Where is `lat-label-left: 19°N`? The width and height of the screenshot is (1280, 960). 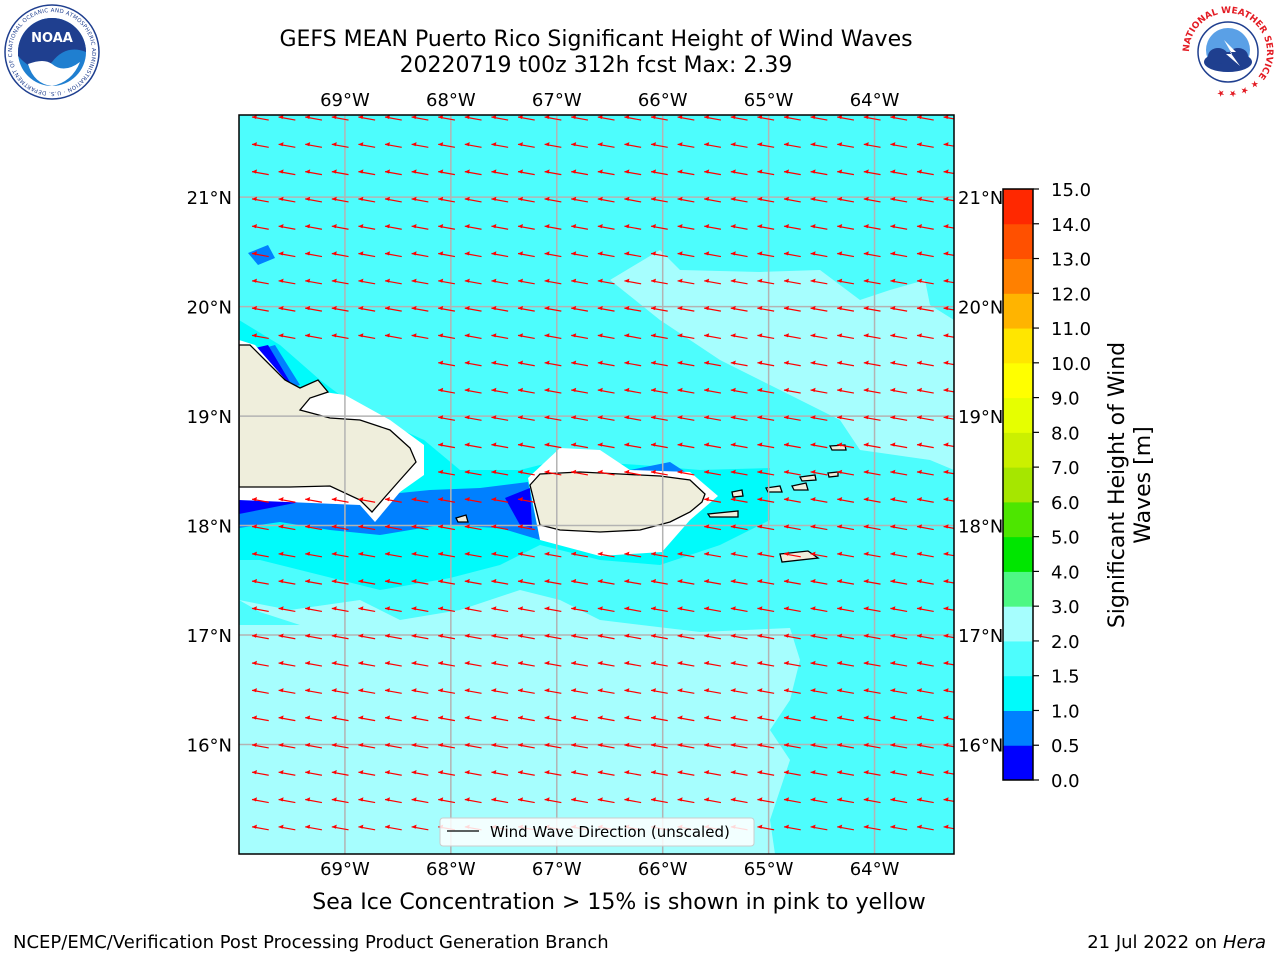
lat-label-left: 19°N is located at coordinates (209, 417).